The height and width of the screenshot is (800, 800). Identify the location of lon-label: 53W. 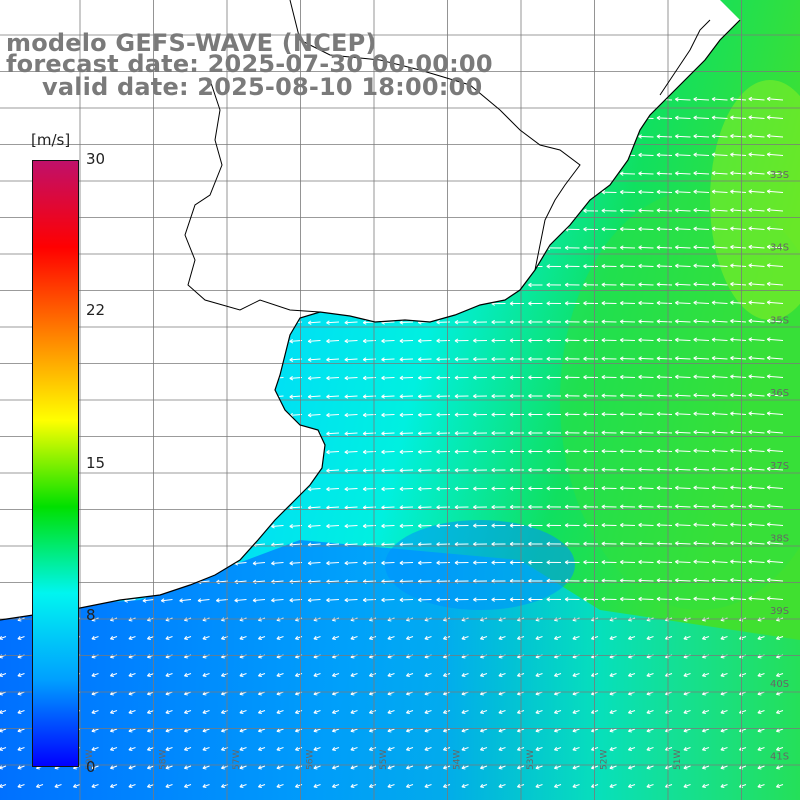
(531, 760).